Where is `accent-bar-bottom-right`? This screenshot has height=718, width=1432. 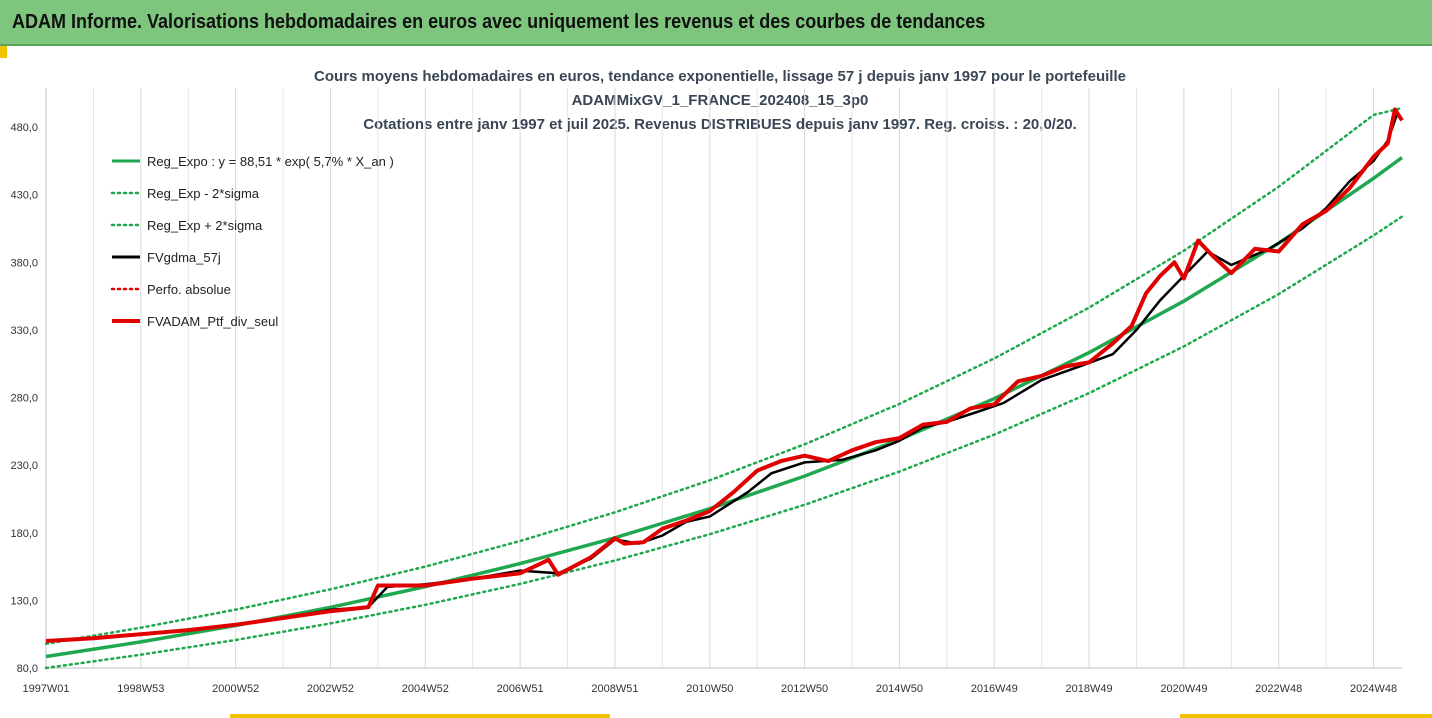
accent-bar-bottom-right is located at coordinates (1306, 716).